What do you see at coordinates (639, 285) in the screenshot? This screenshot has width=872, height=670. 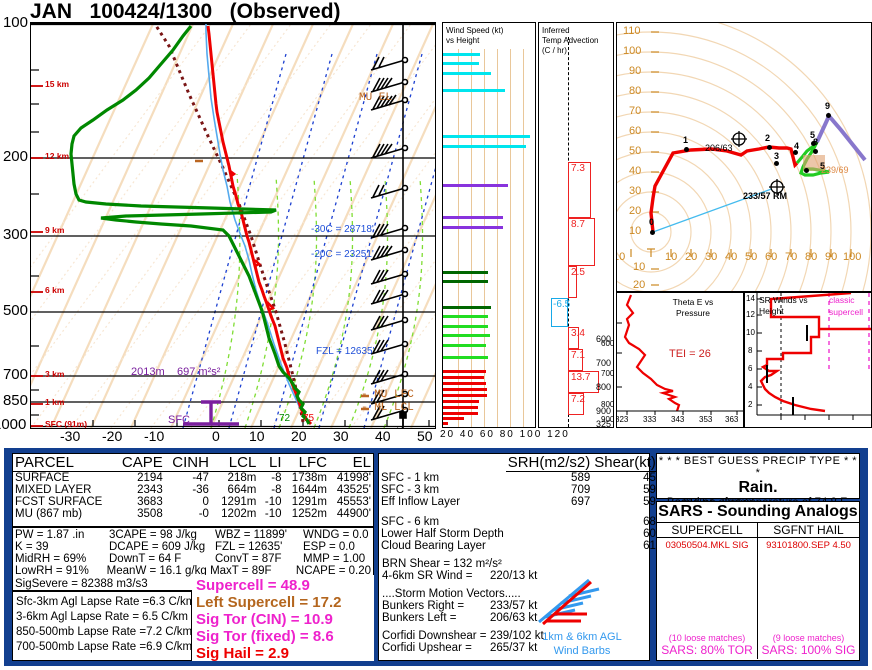 I see `hodo-ytick-down-20: 20` at bounding box center [639, 285].